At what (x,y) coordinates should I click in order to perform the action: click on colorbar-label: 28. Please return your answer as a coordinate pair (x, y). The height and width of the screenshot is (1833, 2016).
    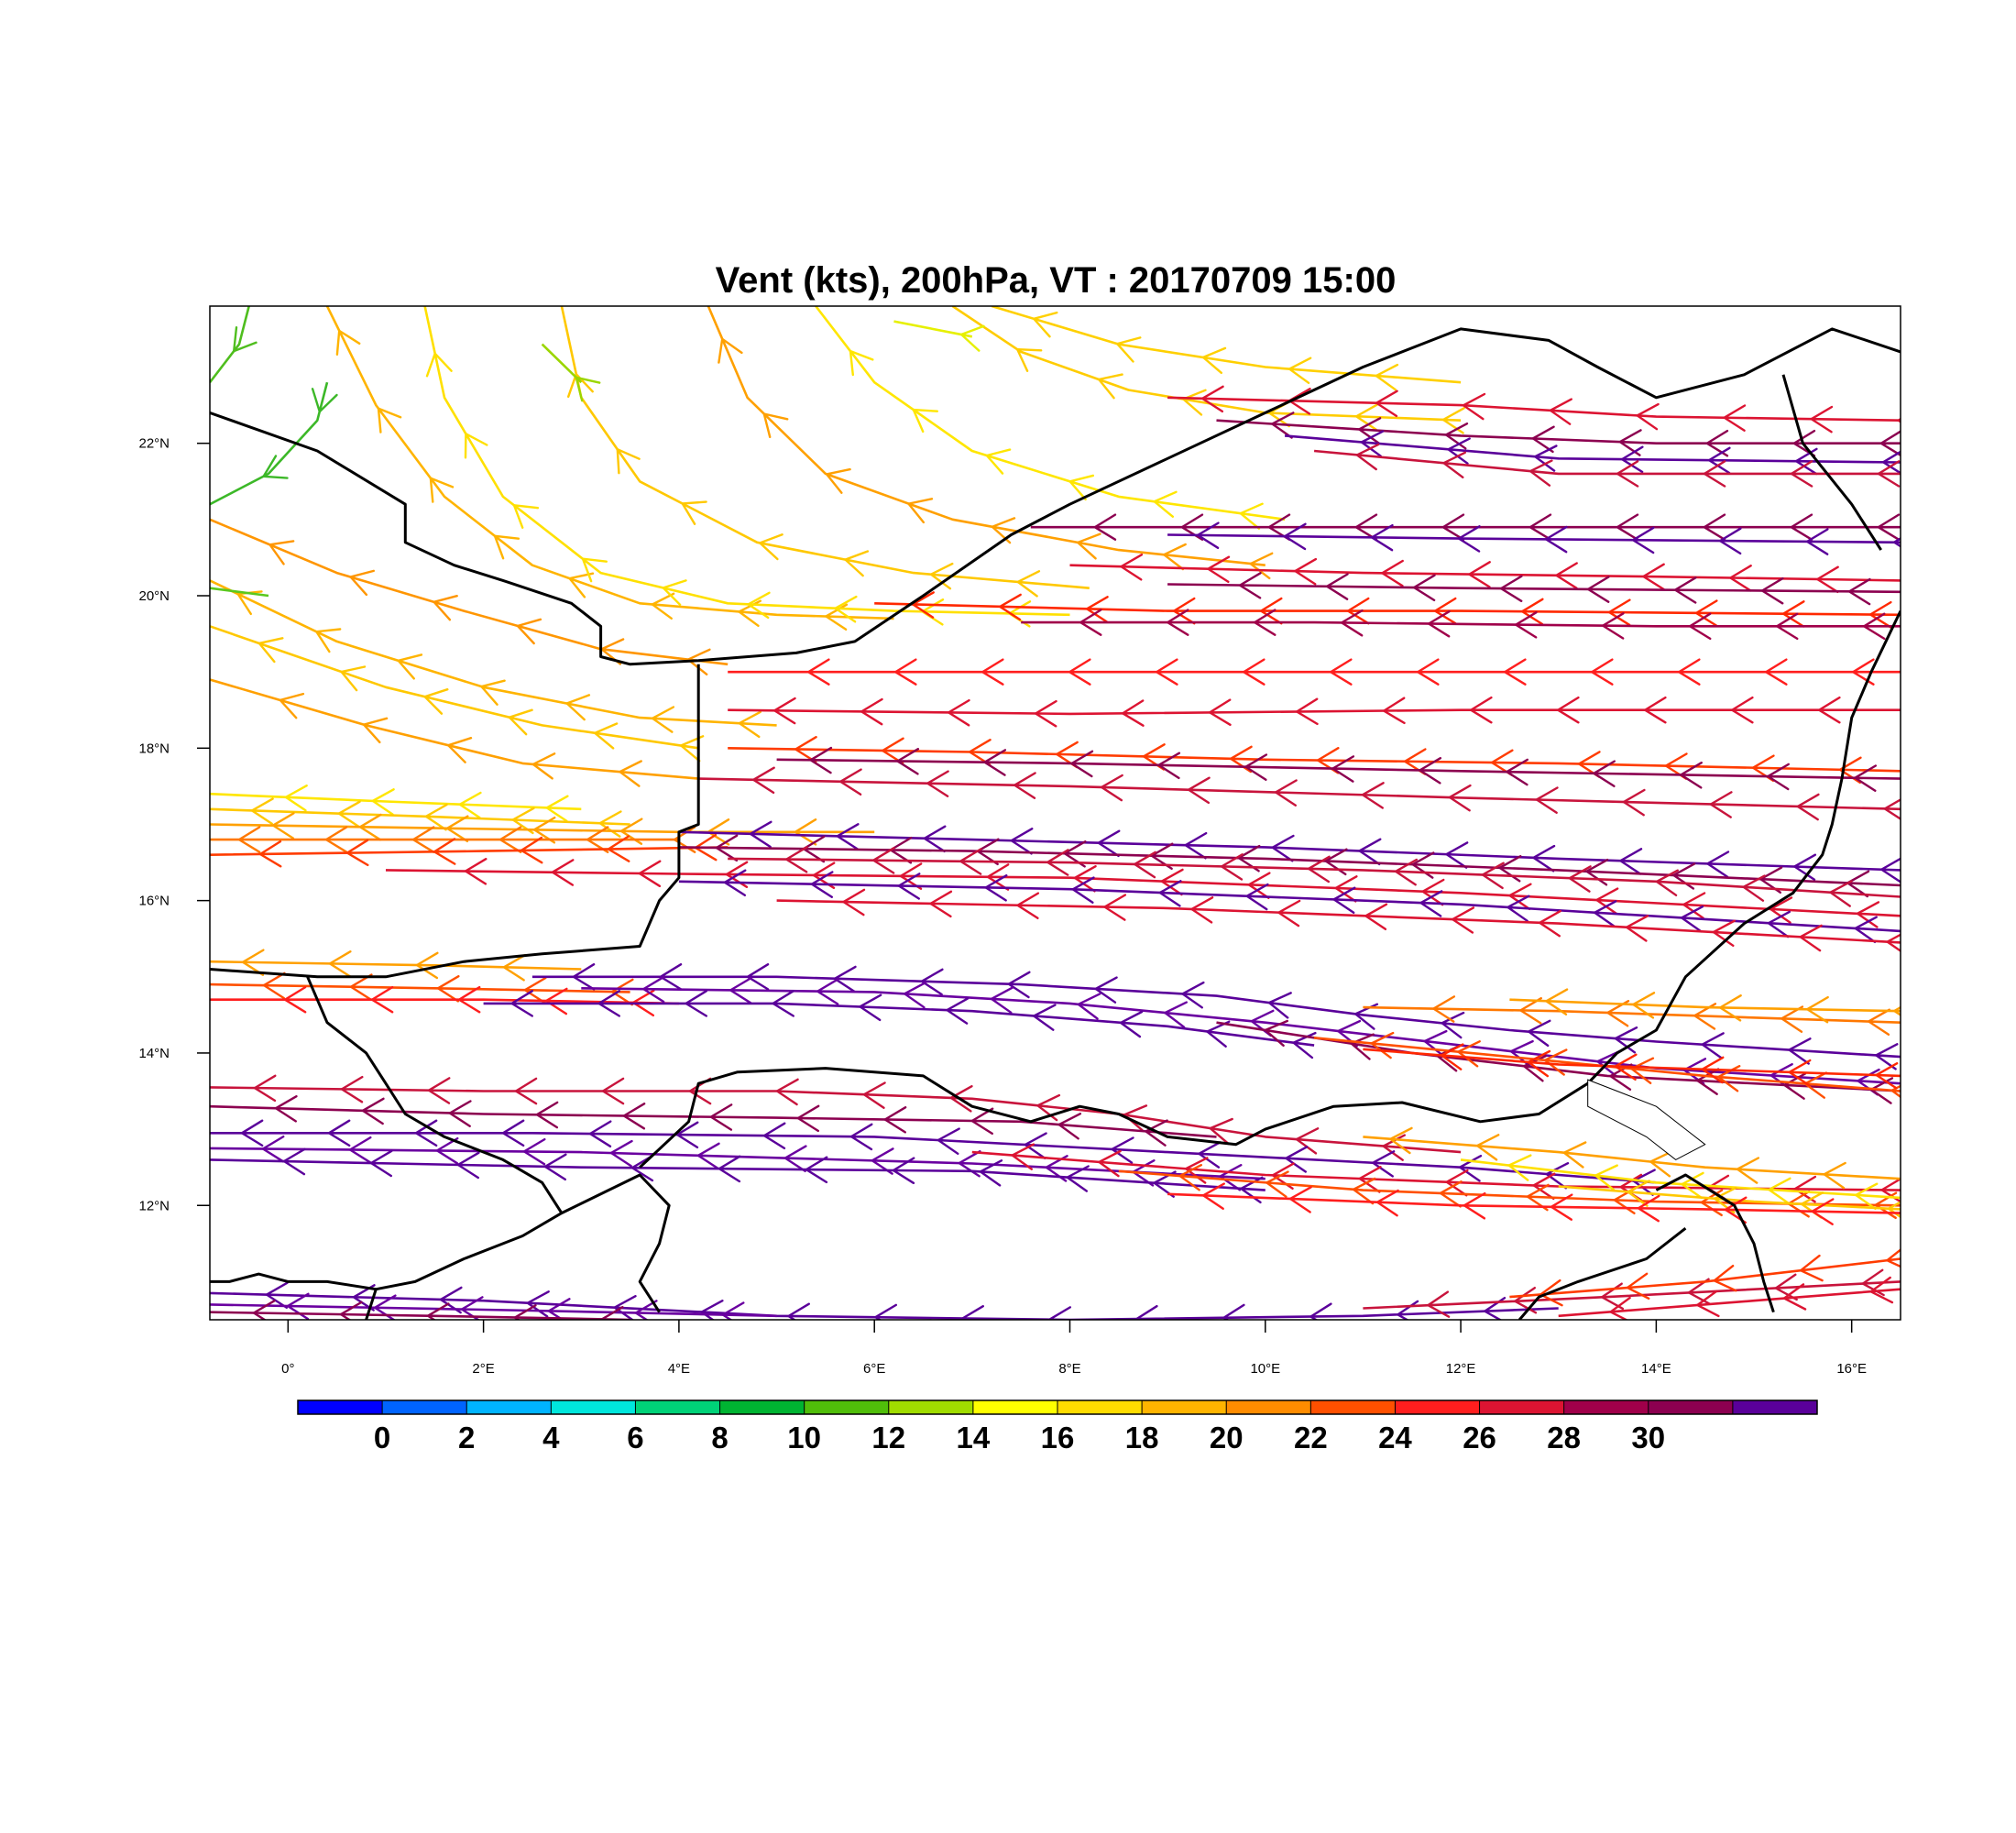
    Looking at the image, I should click on (1564, 1437).